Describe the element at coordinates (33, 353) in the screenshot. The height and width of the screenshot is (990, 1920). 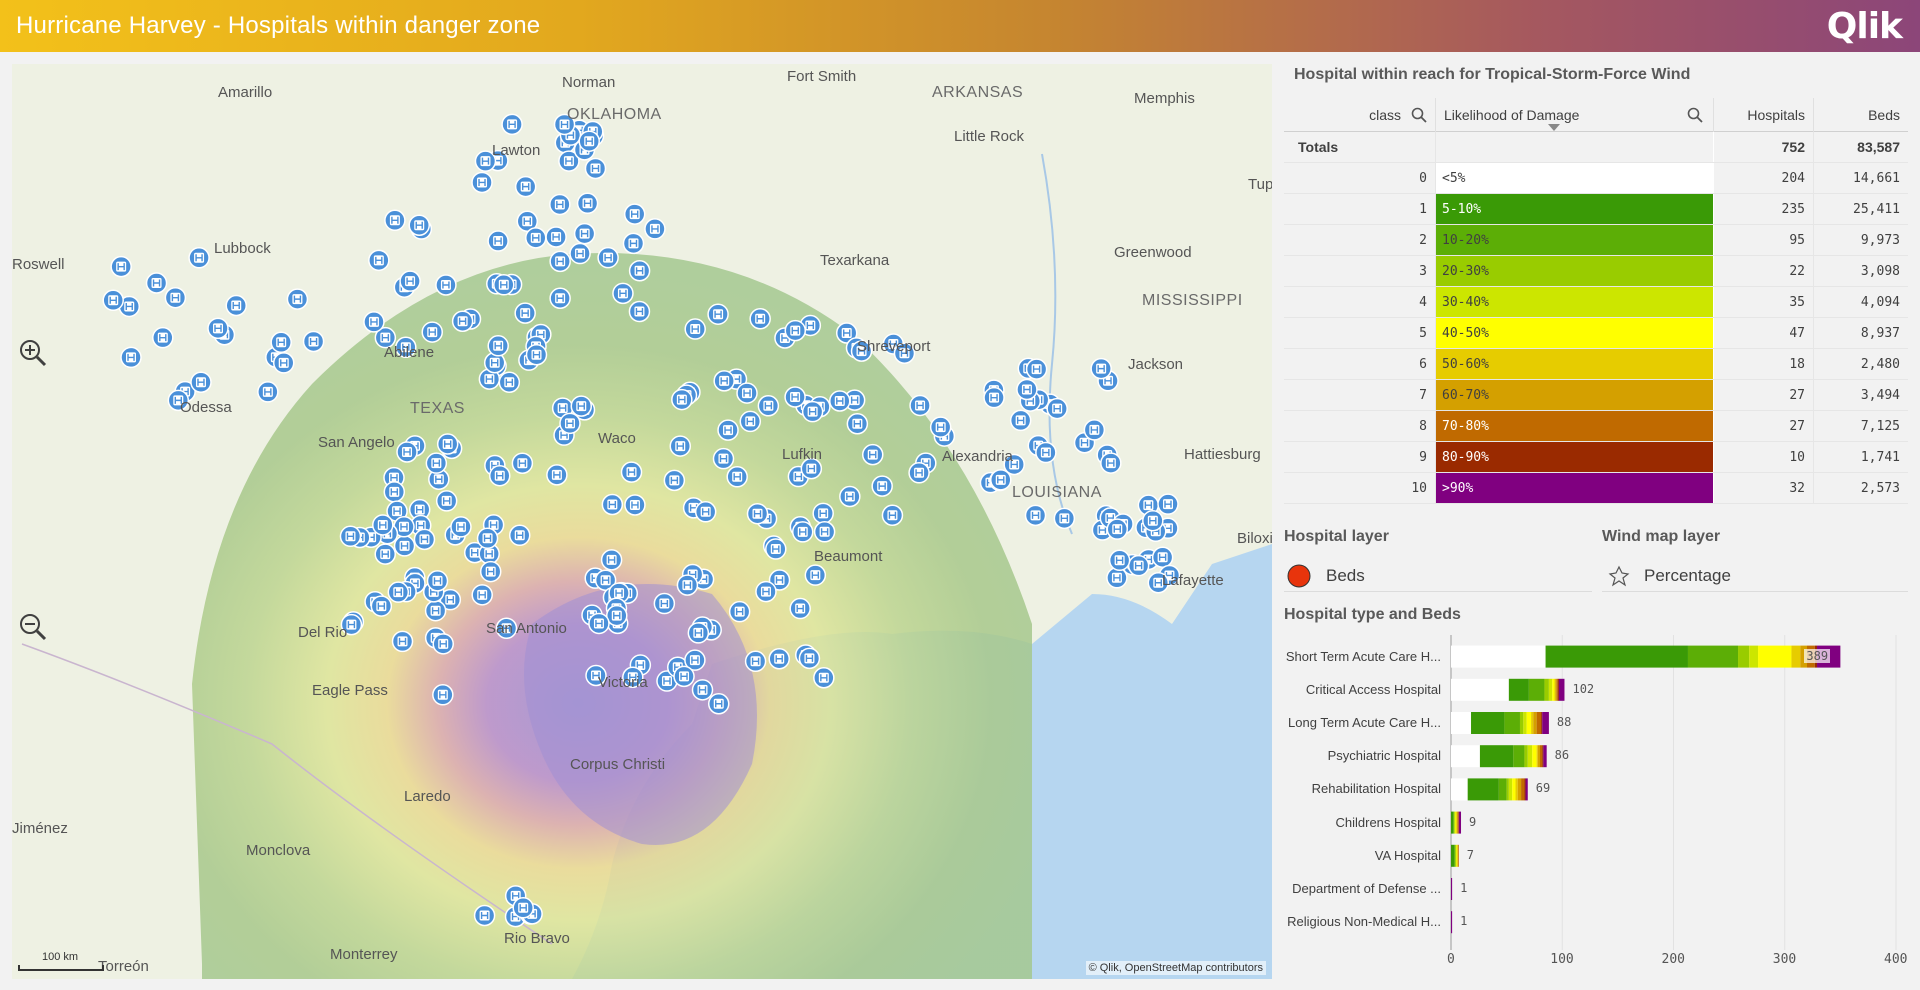
I see `zoom-in-button` at that location.